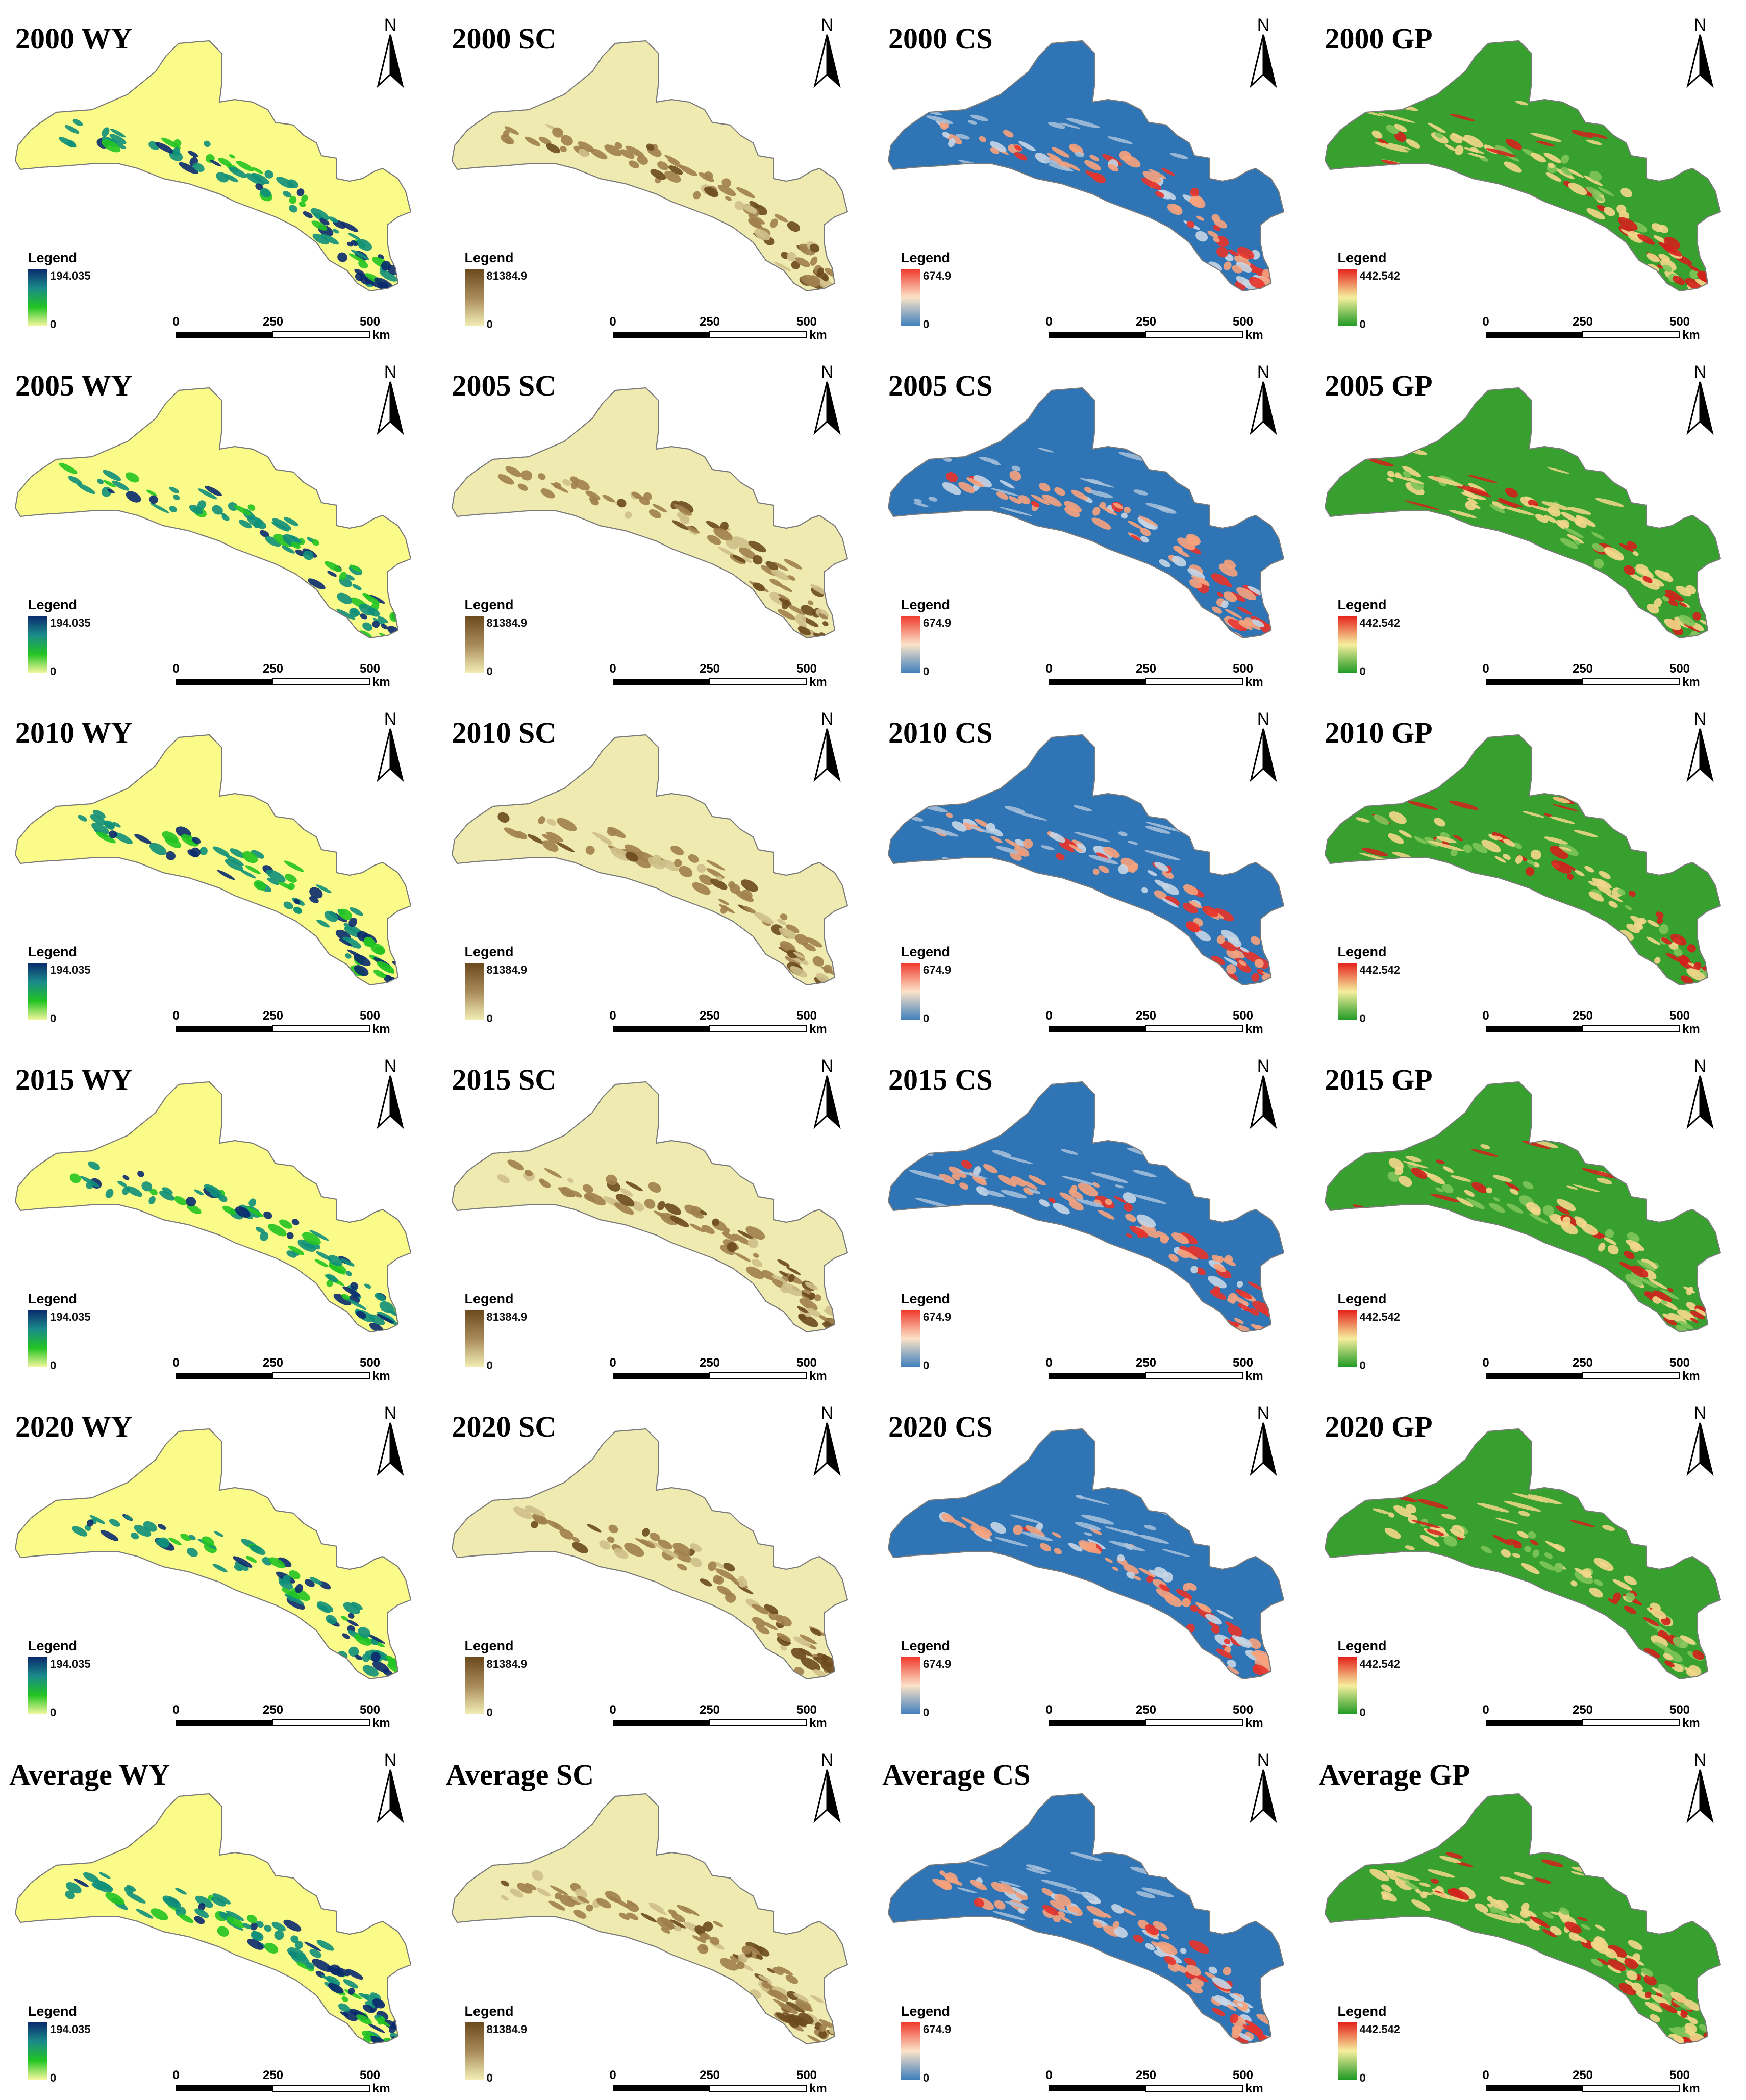 This screenshot has height=2100, width=1746. I want to click on scale-tick-label: 0, so click(612, 1363).